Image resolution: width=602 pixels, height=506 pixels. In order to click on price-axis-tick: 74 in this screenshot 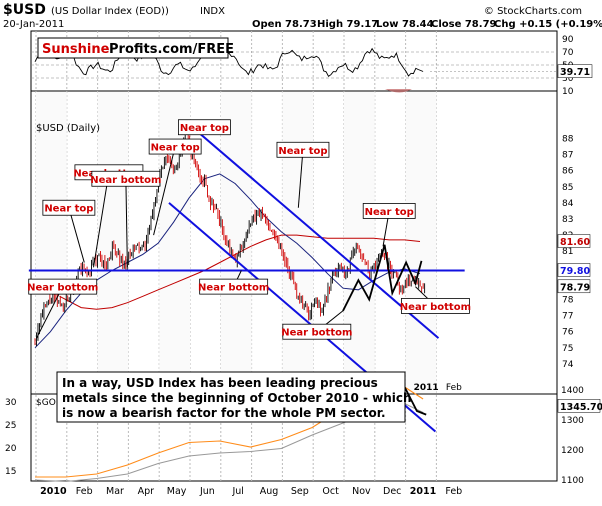, I will do `click(568, 365)`.